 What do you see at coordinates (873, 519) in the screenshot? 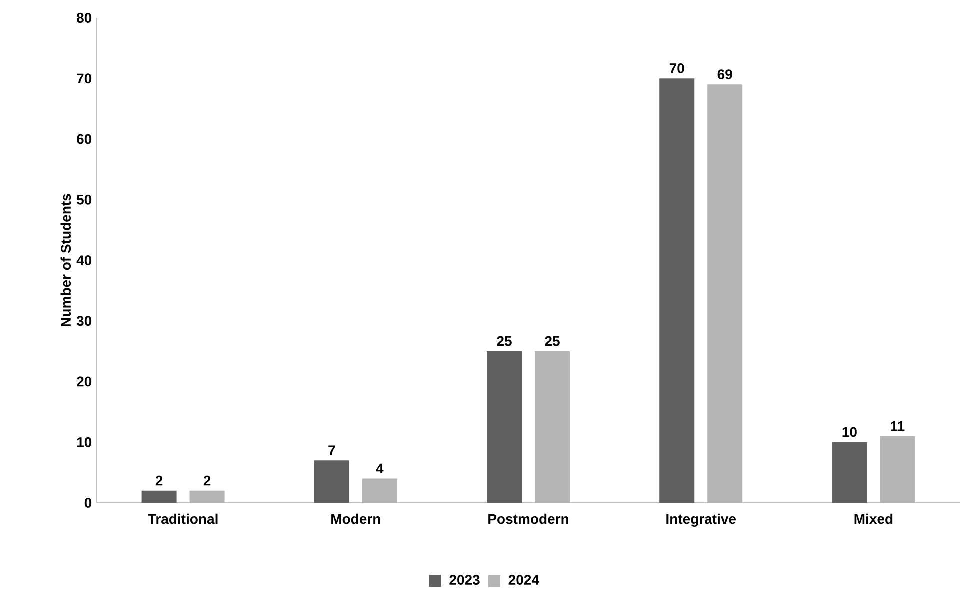
I see `x-tick-label: Mixed` at bounding box center [873, 519].